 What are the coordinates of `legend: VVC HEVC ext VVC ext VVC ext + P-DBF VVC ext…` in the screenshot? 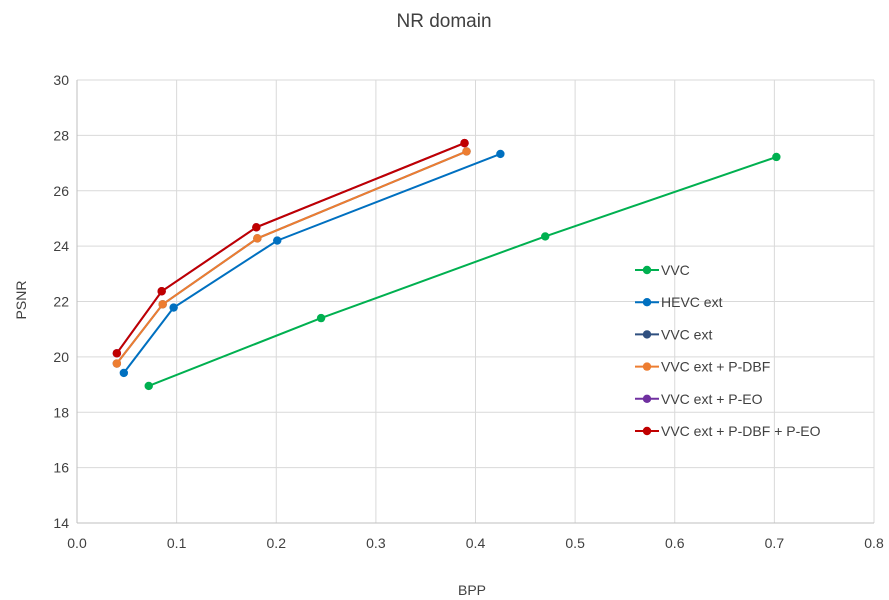 It's located at (728, 350).